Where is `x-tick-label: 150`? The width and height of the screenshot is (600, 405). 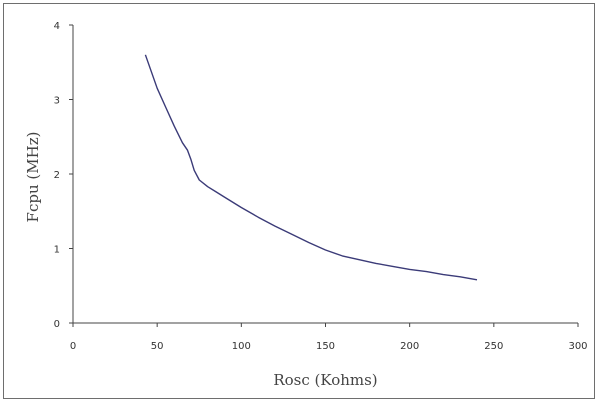
x-tick-label: 150 is located at coordinates (325, 346).